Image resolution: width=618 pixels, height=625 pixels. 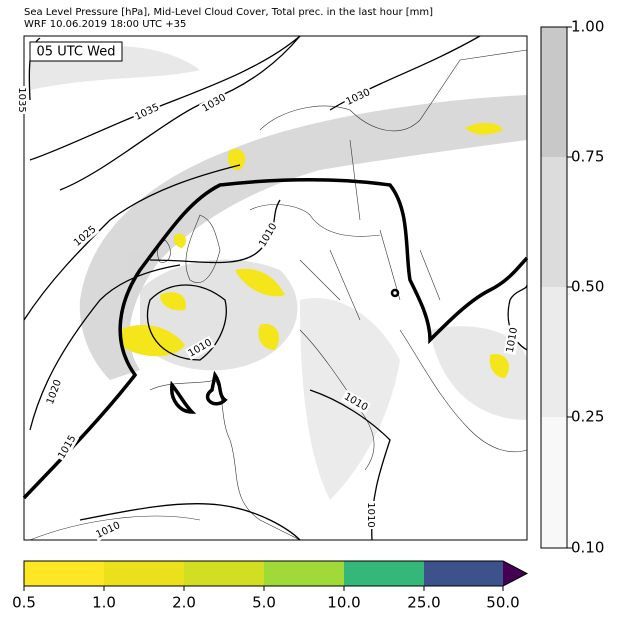 I want to click on time-label: 05 UTC Wed, so click(x=76, y=52).